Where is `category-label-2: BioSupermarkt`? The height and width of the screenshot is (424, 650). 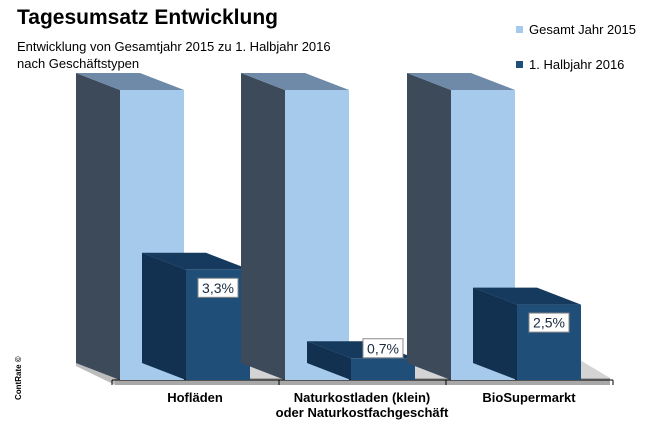 category-label-2: BioSupermarkt is located at coordinates (529, 397).